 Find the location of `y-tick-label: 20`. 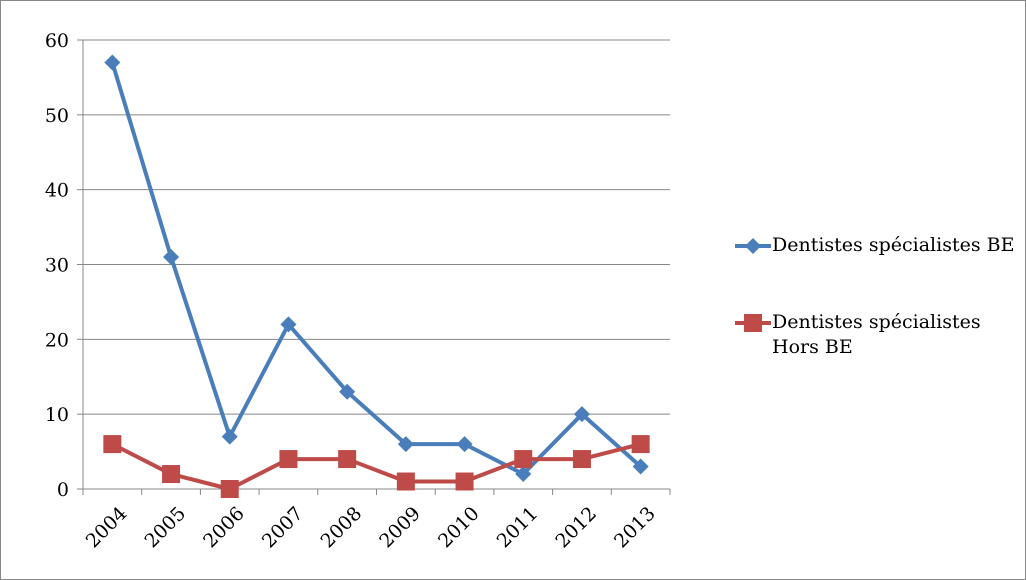

y-tick-label: 20 is located at coordinates (57, 340).